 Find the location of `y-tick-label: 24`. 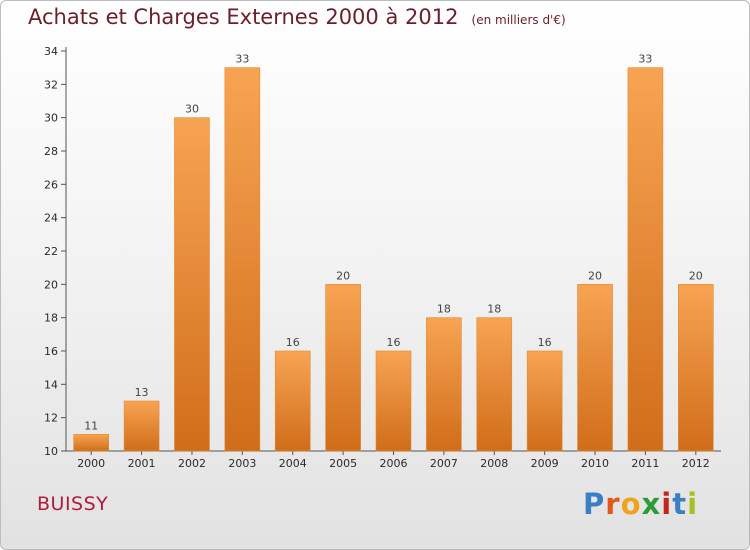

y-tick-label: 24 is located at coordinates (51, 218).